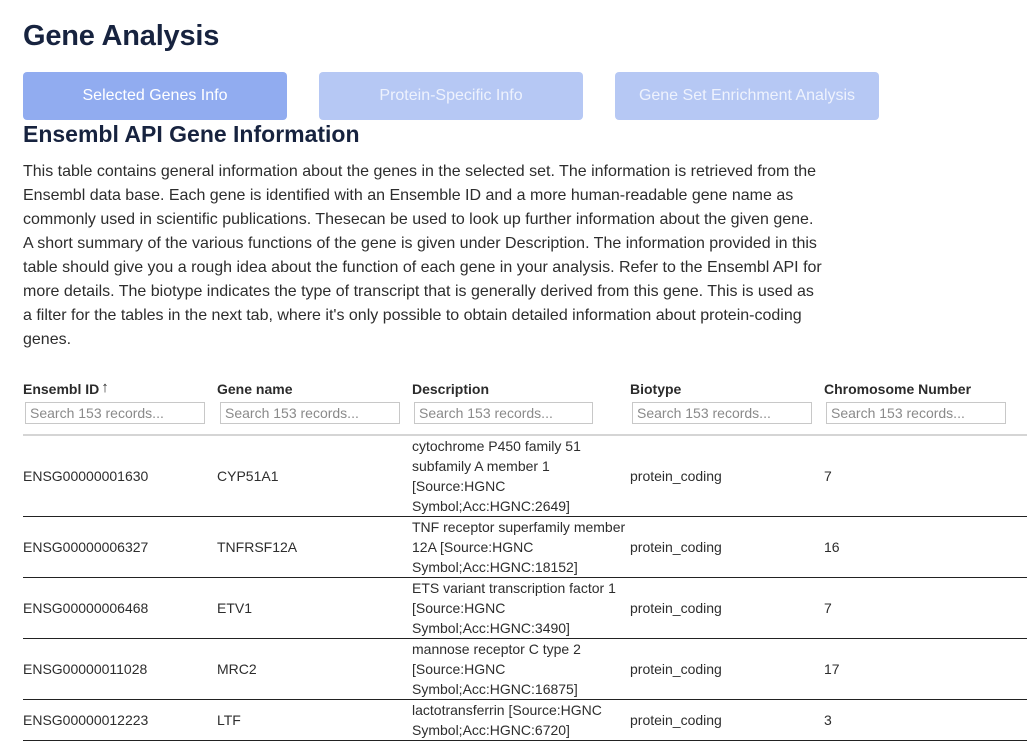  What do you see at coordinates (525, 435) in the screenshot?
I see `header-divider` at bounding box center [525, 435].